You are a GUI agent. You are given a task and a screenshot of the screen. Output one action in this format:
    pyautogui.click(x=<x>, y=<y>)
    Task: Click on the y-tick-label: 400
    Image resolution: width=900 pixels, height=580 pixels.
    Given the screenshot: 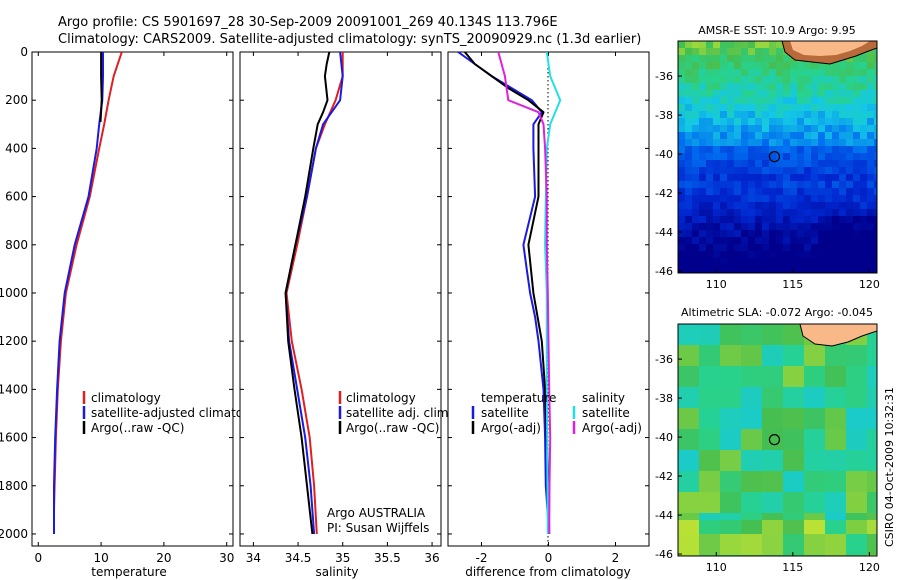 What is the action you would take?
    pyautogui.click(x=16, y=148)
    